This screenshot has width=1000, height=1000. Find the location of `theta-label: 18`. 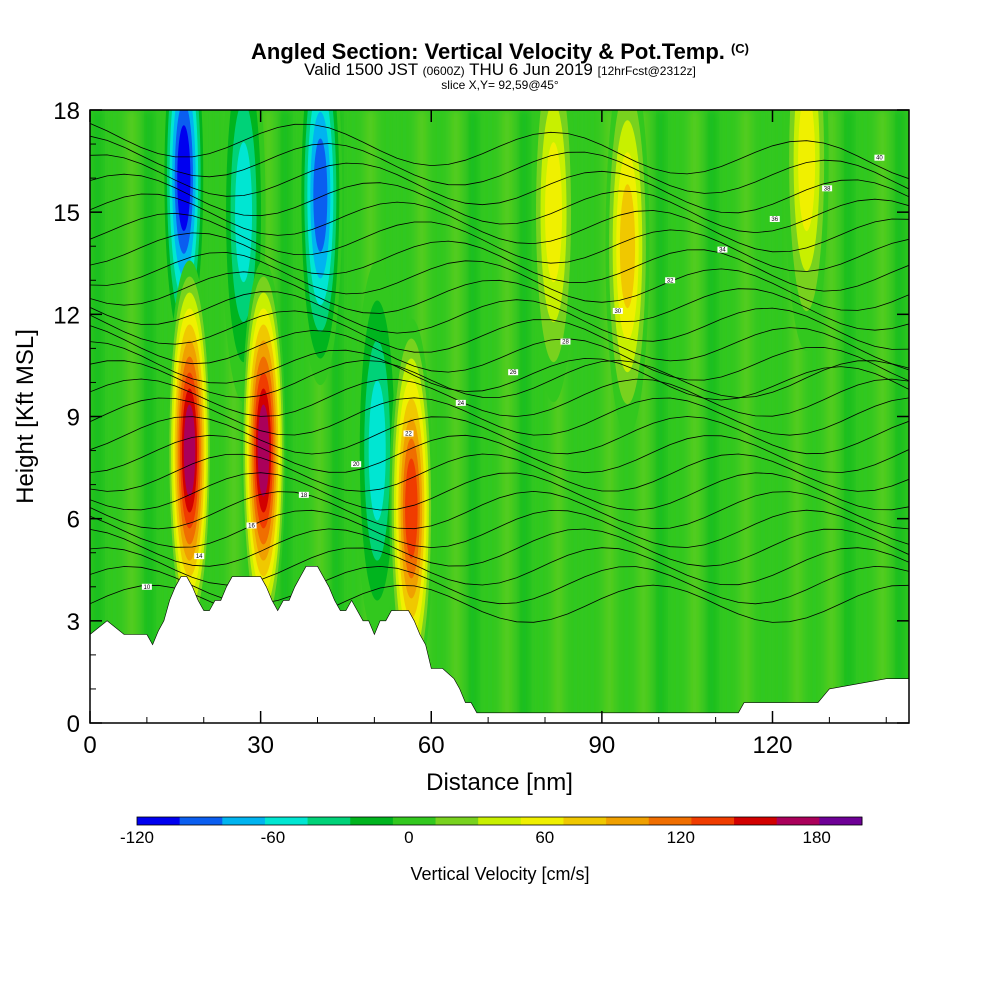

theta-label: 18 is located at coordinates (304, 496).